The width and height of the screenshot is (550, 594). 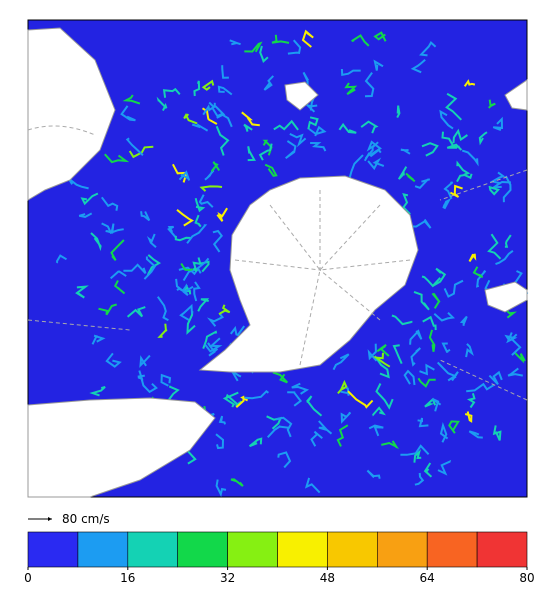 I want to click on colorbar-tick-label: 0, so click(x=28, y=578).